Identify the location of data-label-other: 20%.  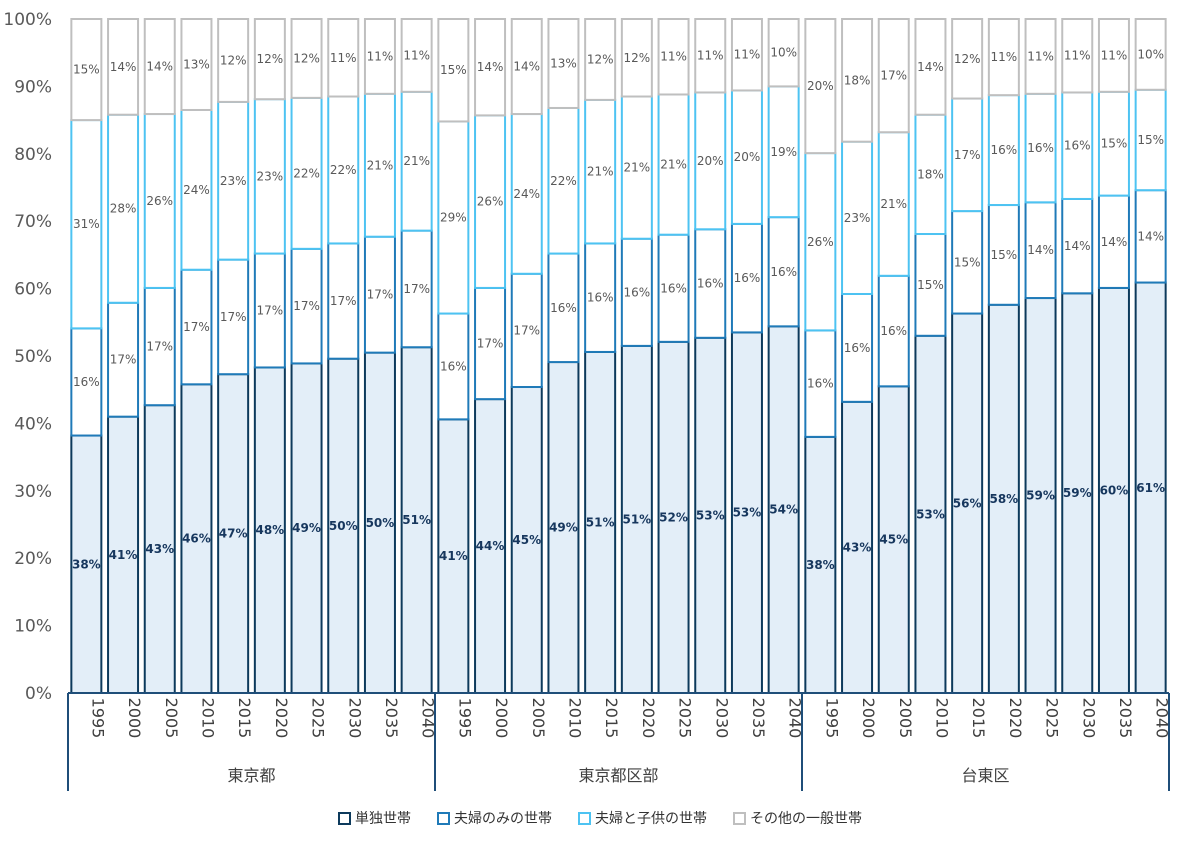
(820, 86).